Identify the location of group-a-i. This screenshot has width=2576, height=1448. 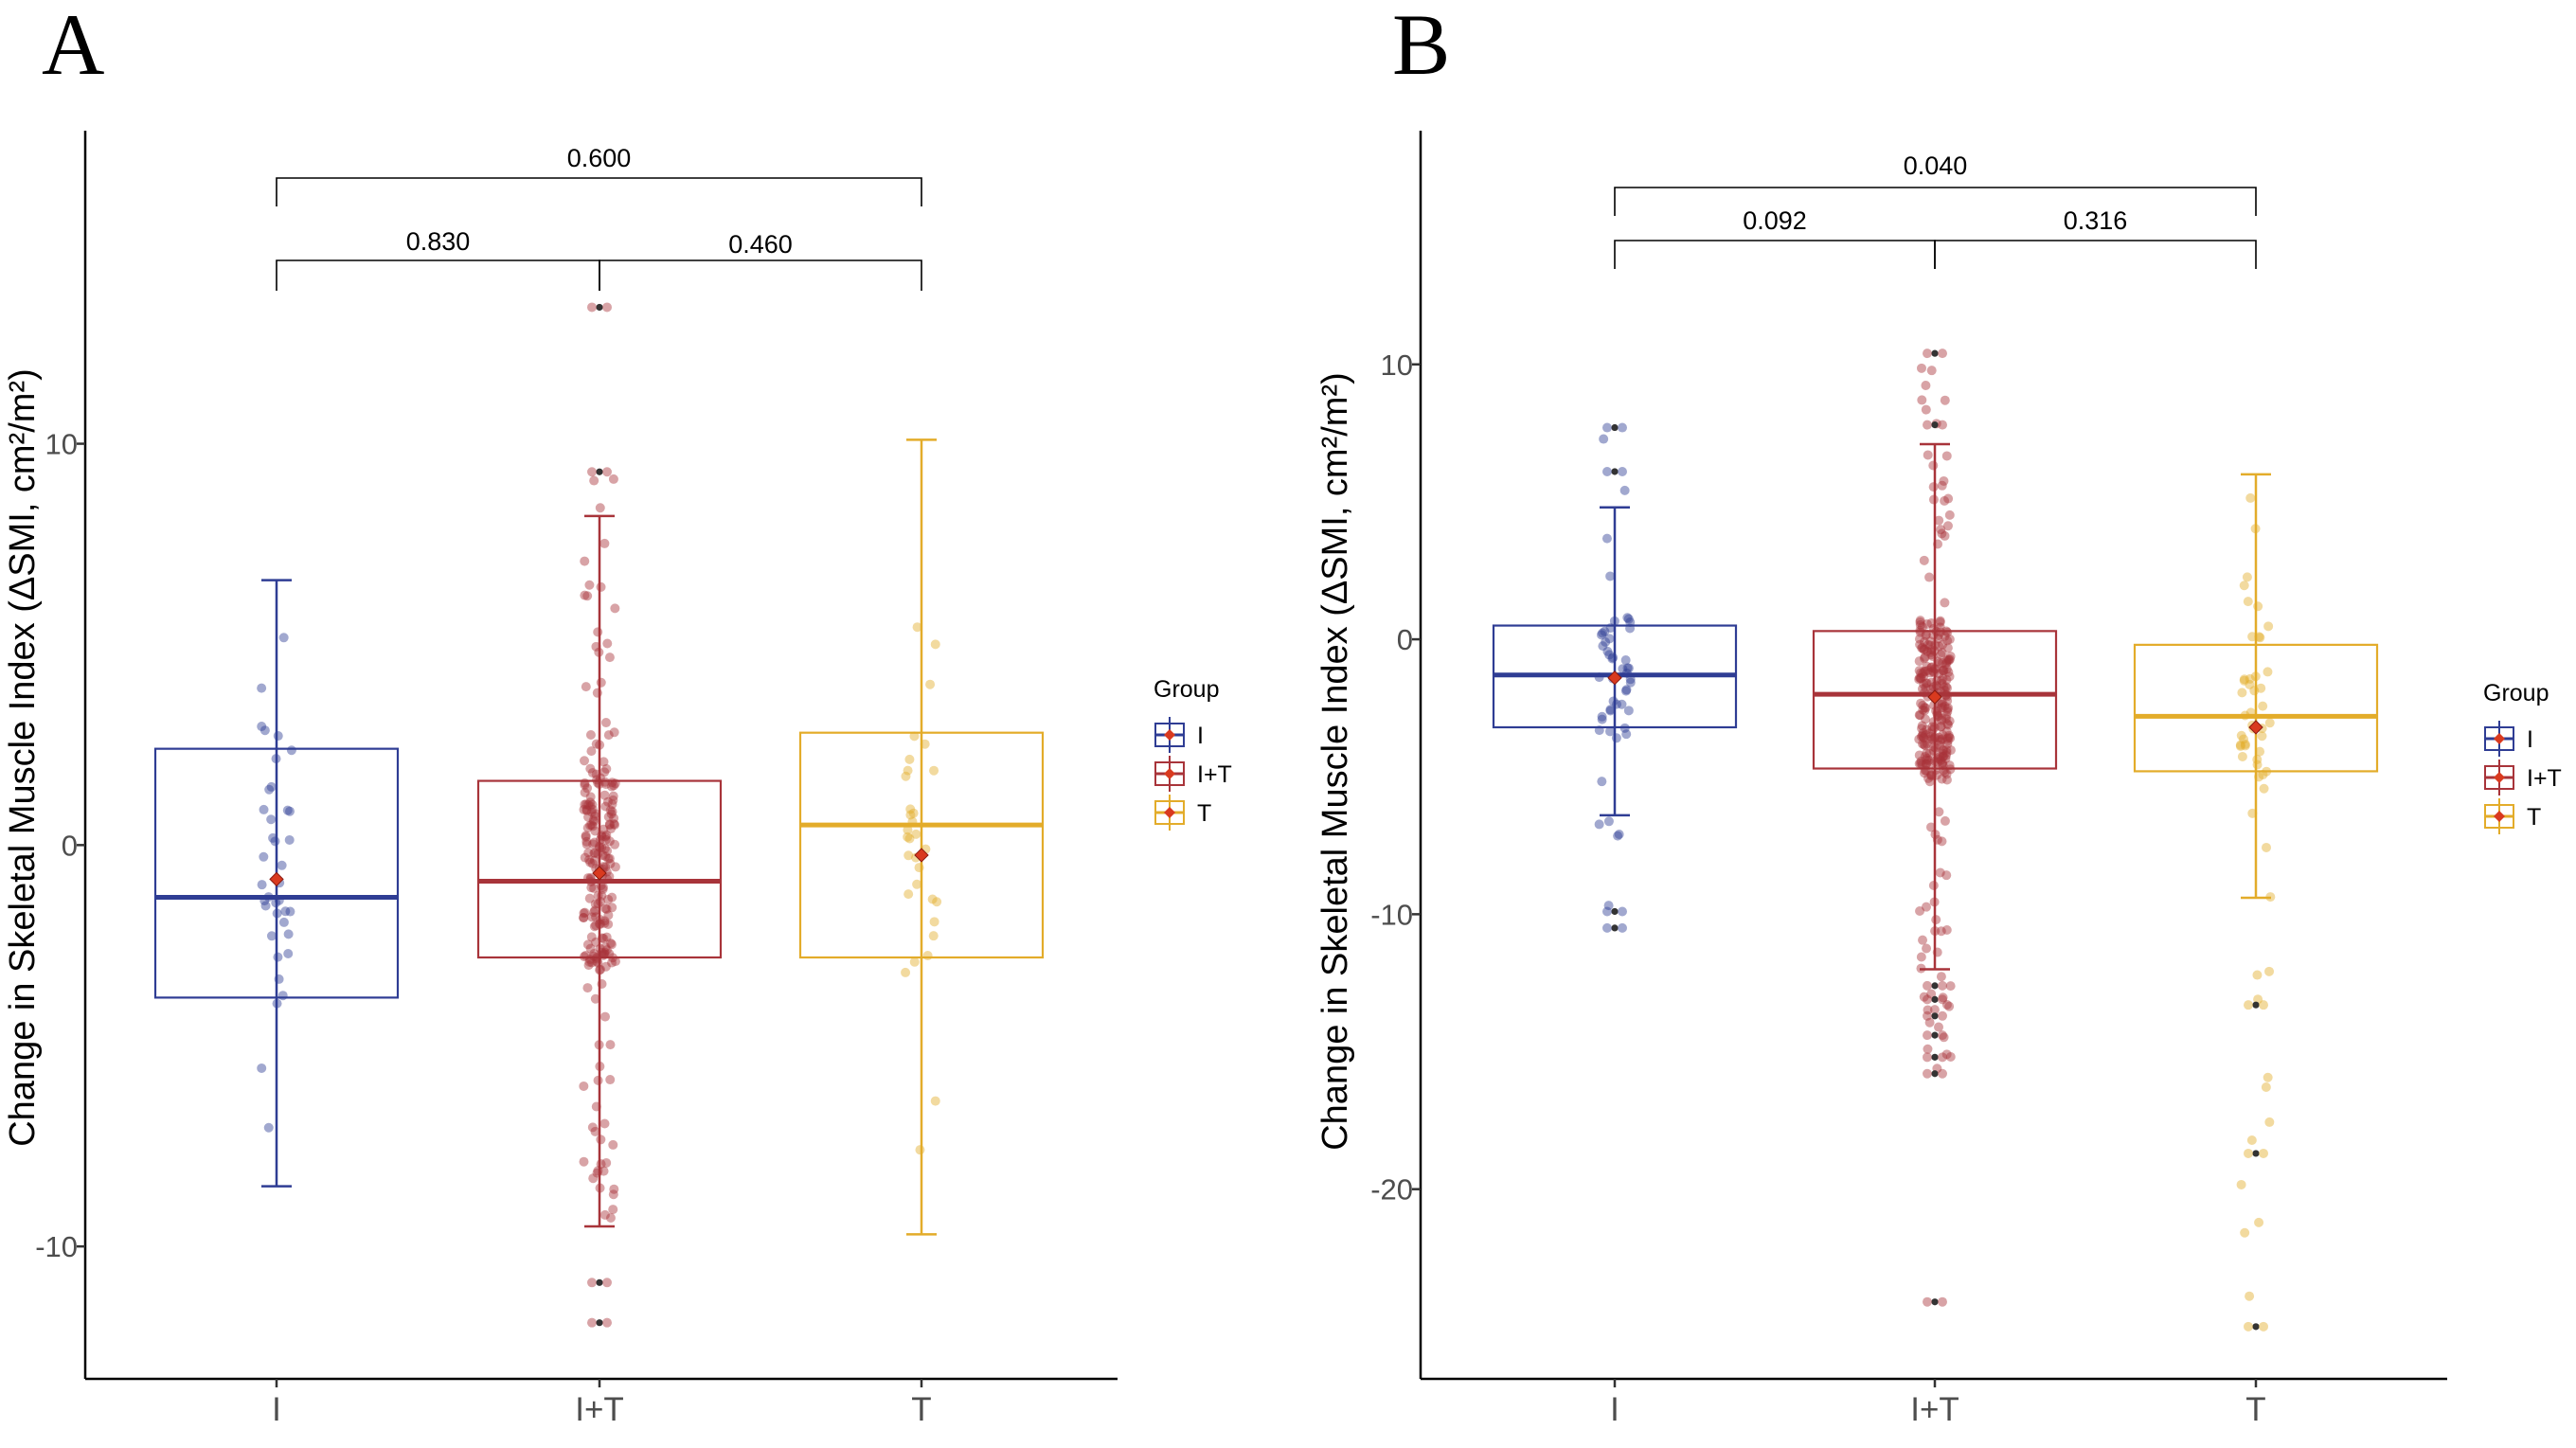
(276, 883).